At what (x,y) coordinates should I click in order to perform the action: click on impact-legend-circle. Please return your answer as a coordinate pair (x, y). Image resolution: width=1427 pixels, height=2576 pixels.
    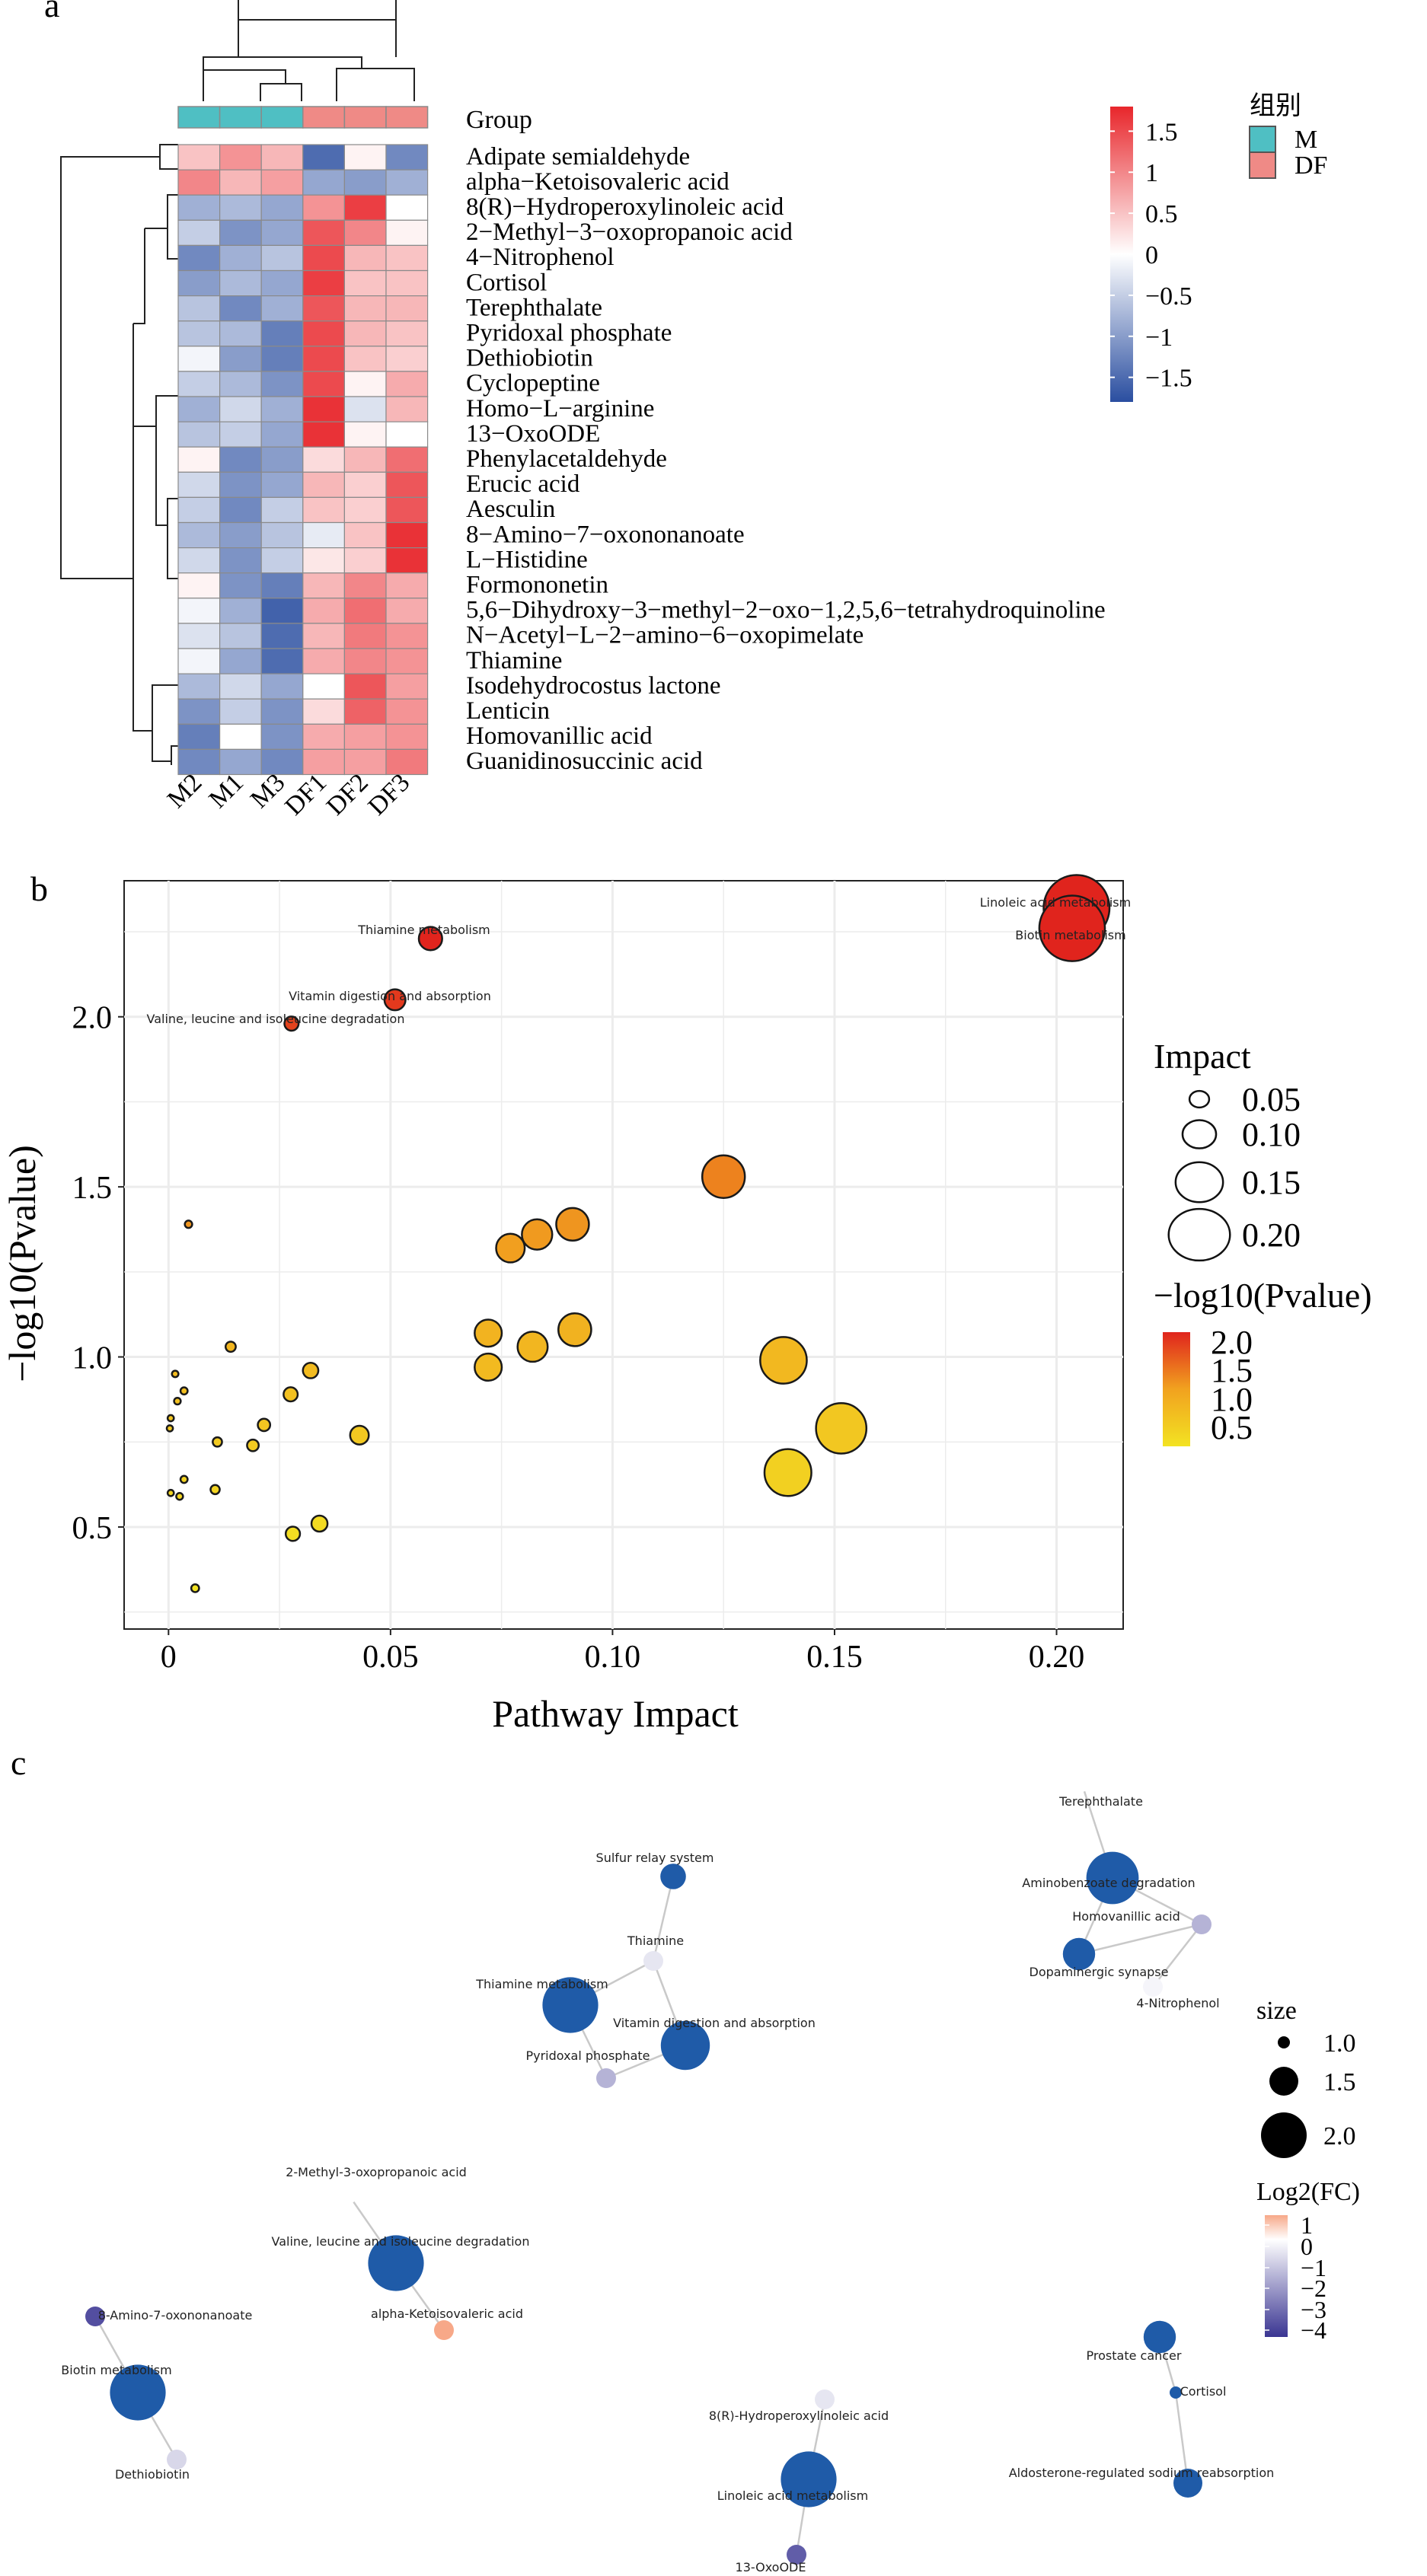
    Looking at the image, I should click on (1199, 1099).